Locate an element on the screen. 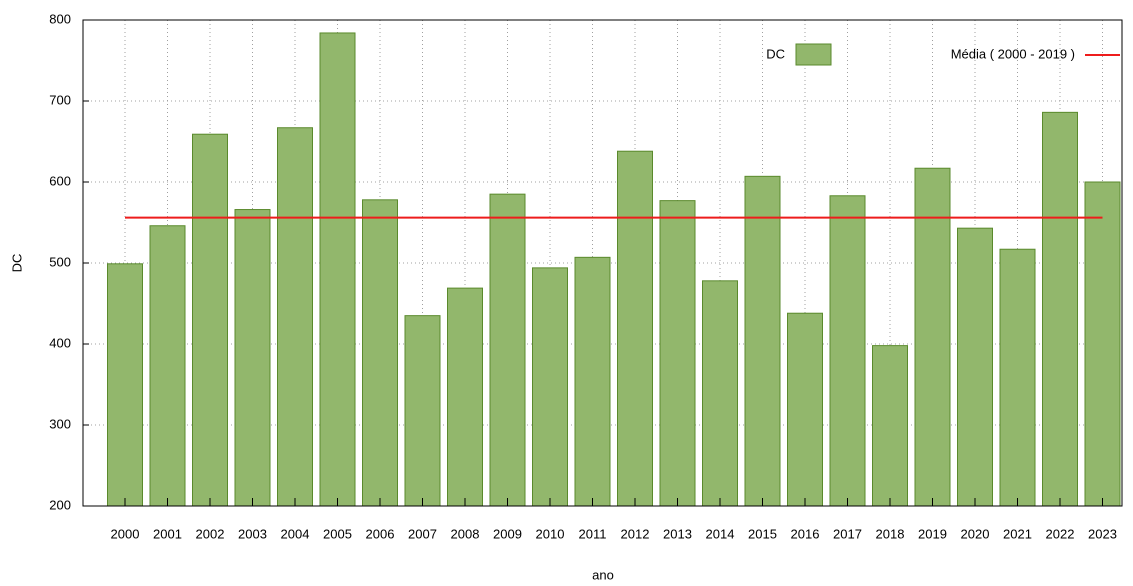  y-axis-label: DC is located at coordinates (16, 263).